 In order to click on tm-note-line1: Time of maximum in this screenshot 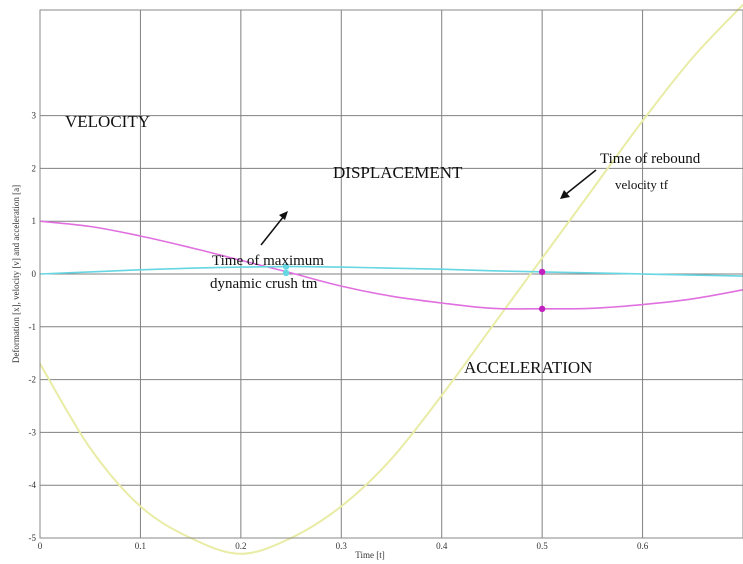, I will do `click(268, 261)`.